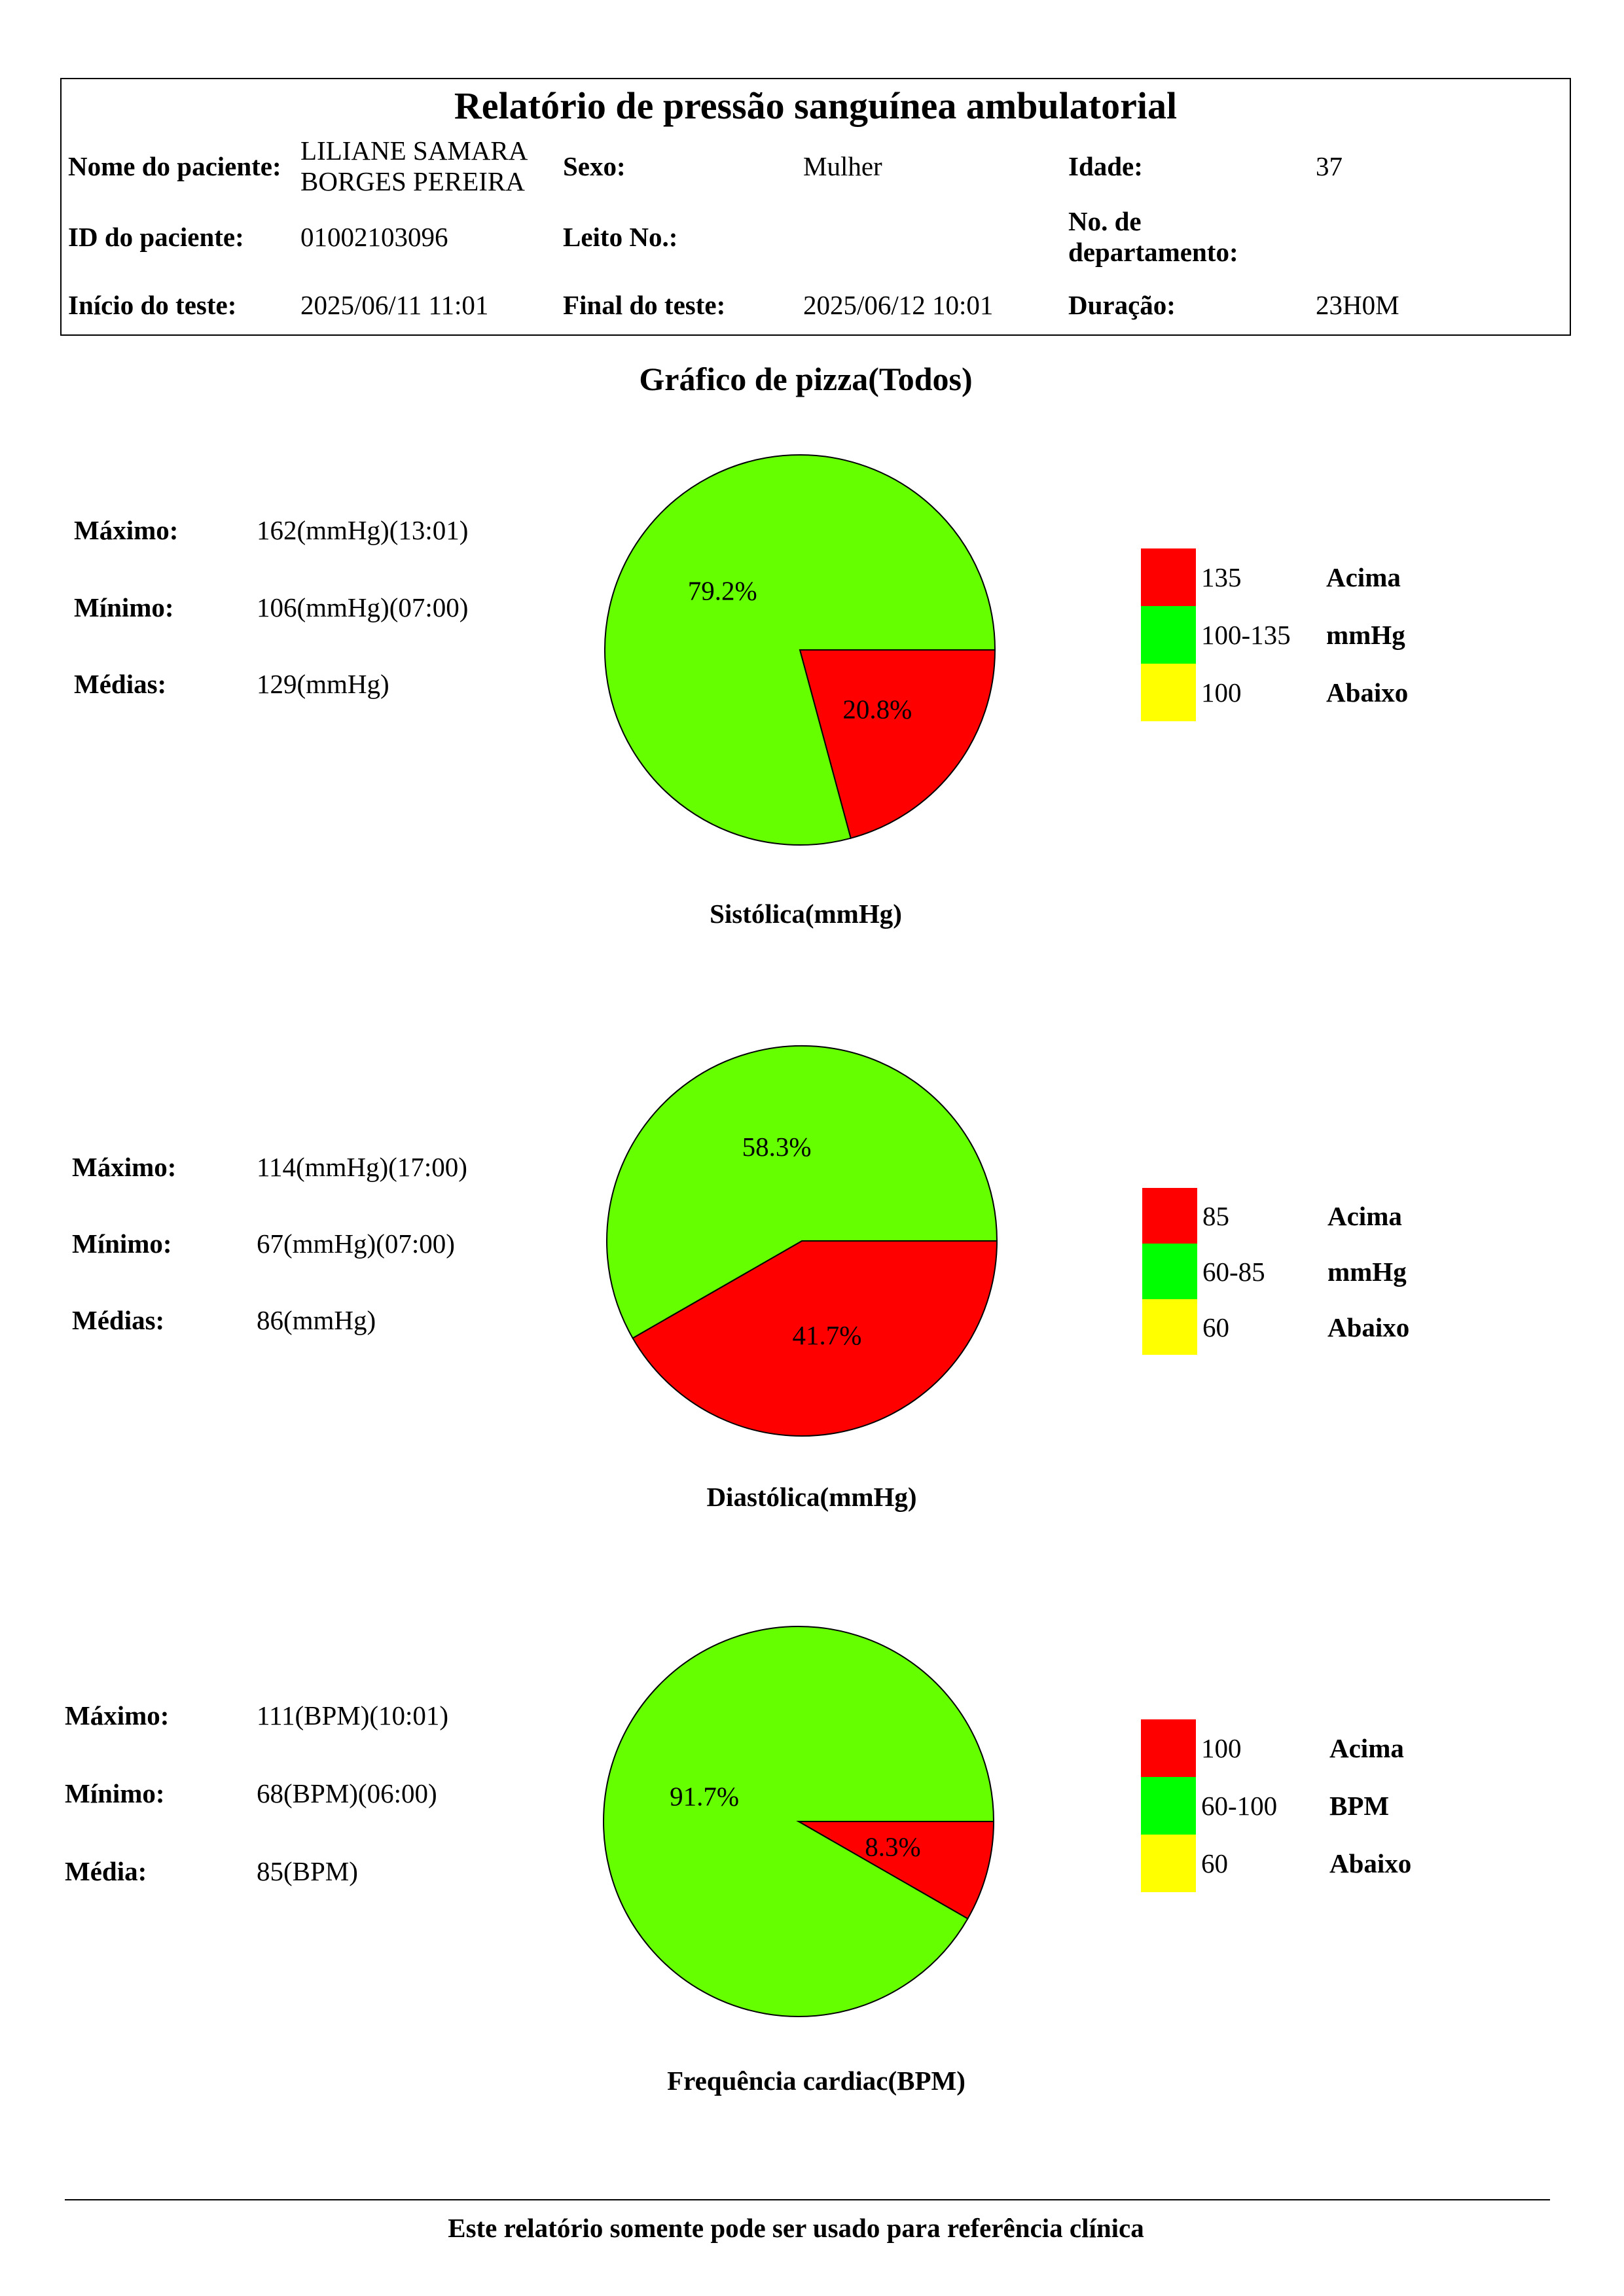 The width and height of the screenshot is (1624, 2296). What do you see at coordinates (374, 236) in the screenshot?
I see `patient-id-value: 01002103096` at bounding box center [374, 236].